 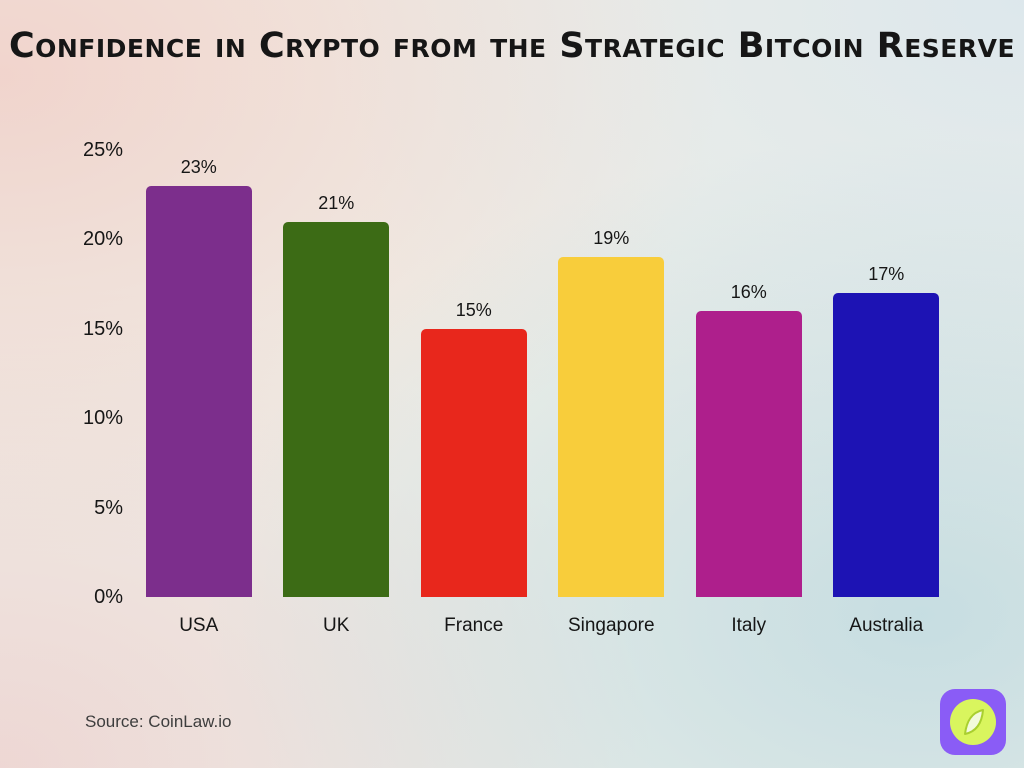 What do you see at coordinates (102, 239) in the screenshot?
I see `y-tick-label: 20%` at bounding box center [102, 239].